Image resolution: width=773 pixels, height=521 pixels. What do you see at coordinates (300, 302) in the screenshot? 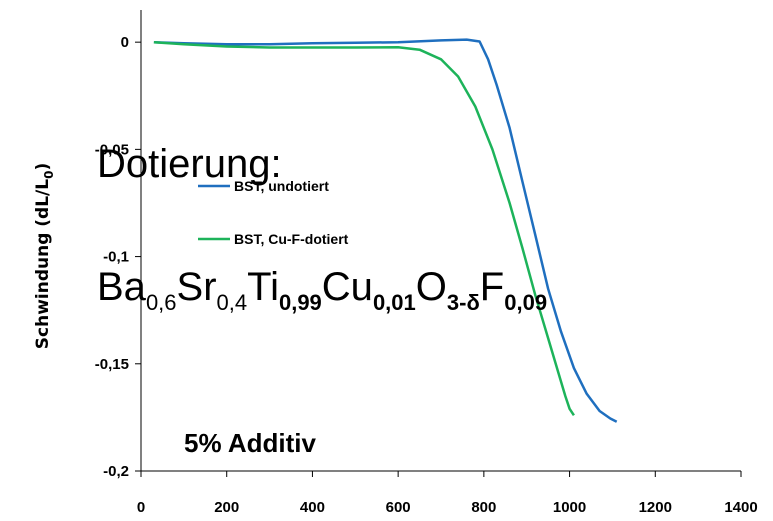
I see `formula-part: 0,99` at bounding box center [300, 302].